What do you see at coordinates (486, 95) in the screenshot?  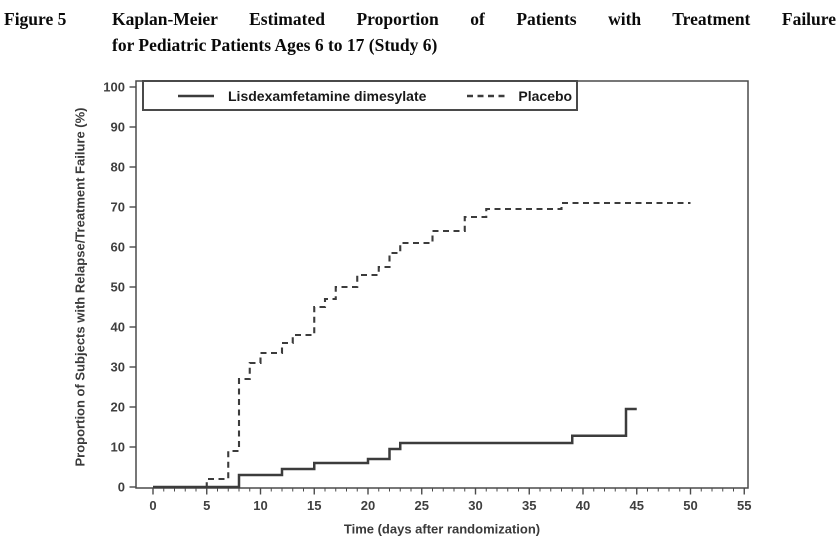 I see `legend-dashed-line-swatch` at bounding box center [486, 95].